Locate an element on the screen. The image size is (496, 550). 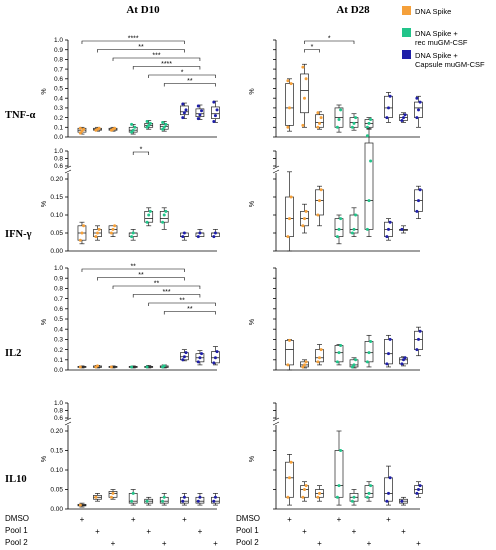
y-tick-label: 0.1 is located at coordinates (58, 128).